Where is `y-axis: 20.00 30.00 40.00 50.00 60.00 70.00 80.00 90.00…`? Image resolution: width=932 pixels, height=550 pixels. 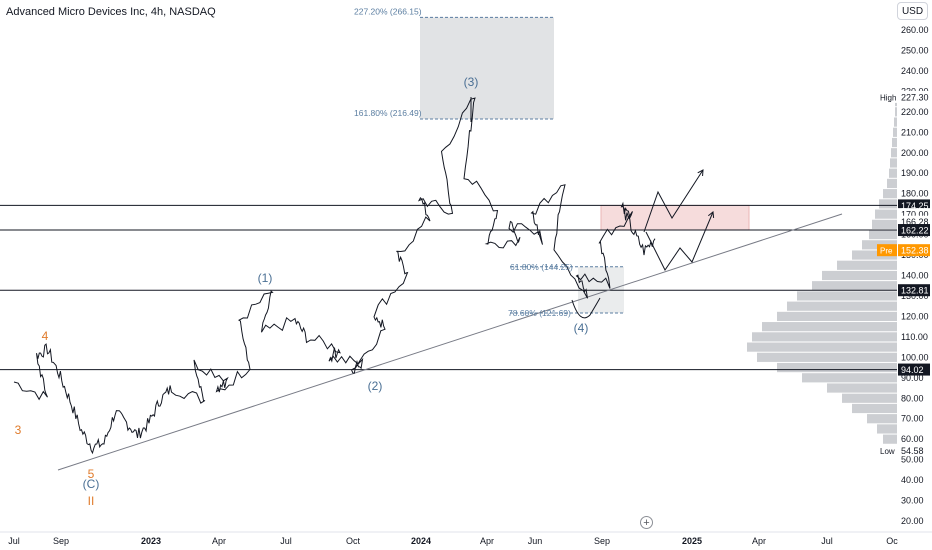 y-axis: 20.00 30.00 40.00 50.00 60.00 70.00 80.00 90.00… is located at coordinates (914, 266).